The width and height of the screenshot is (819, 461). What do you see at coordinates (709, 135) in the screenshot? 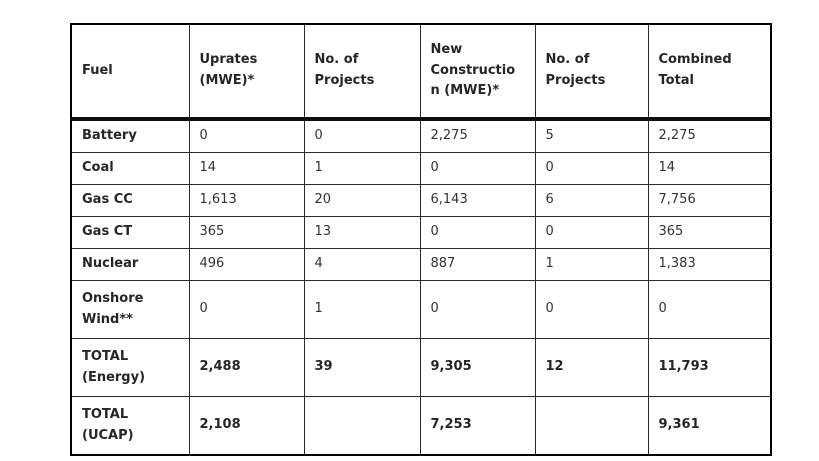
I see `combined-total-cell: 2,275` at bounding box center [709, 135].